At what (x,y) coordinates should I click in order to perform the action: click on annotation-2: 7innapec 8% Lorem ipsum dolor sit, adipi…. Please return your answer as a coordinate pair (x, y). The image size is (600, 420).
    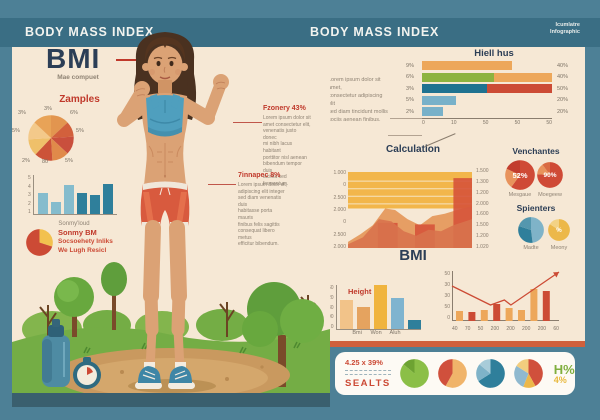
    Looking at the image, I should click on (263, 210).